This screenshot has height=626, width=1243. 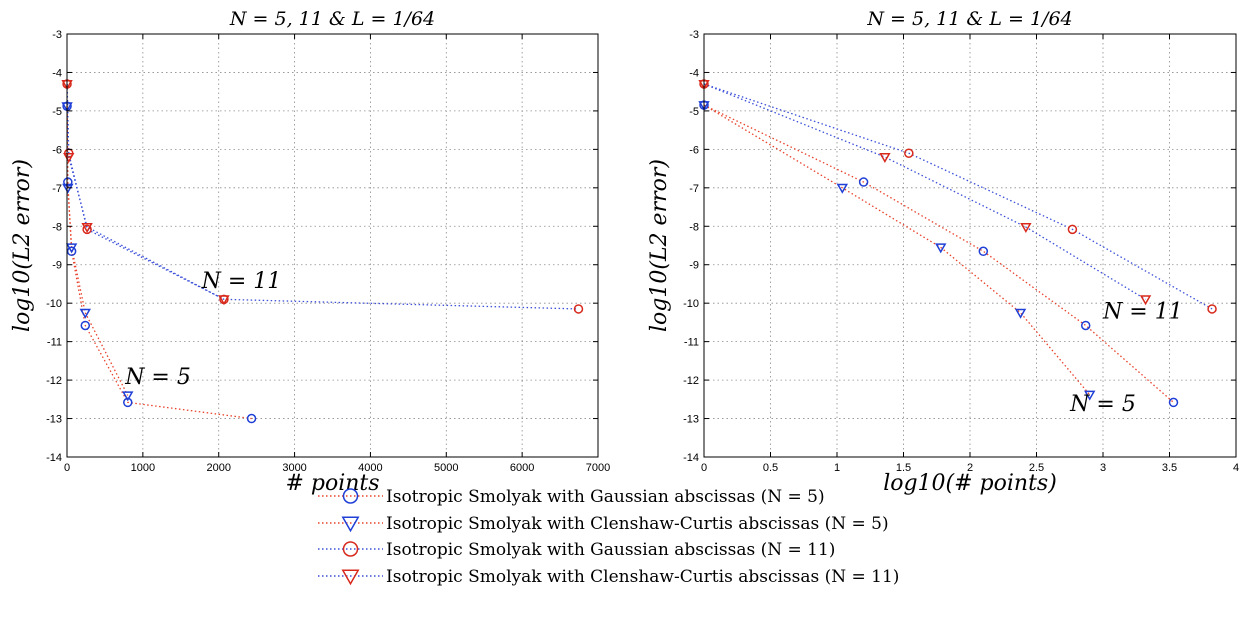 What do you see at coordinates (446, 468) in the screenshot?
I see `x-tick-label: 5000` at bounding box center [446, 468].